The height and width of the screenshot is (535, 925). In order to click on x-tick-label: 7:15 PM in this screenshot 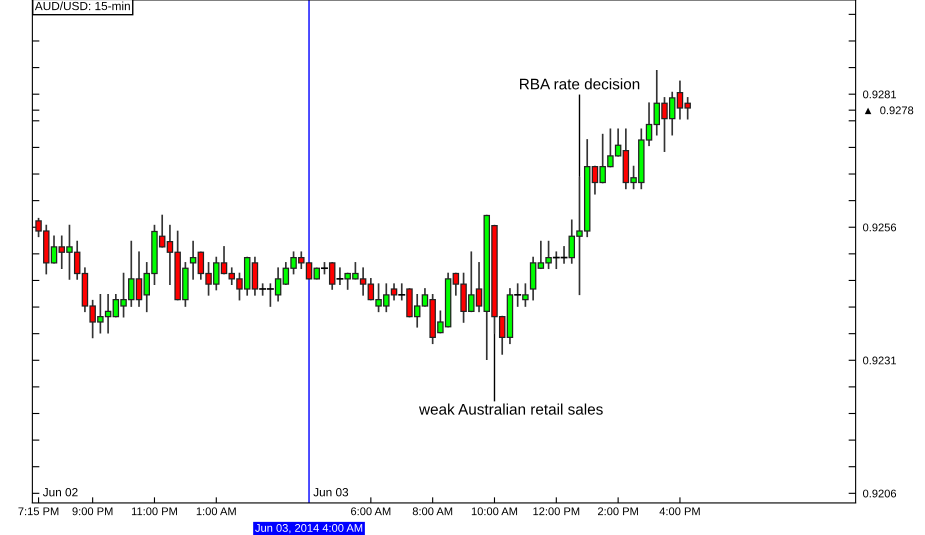, I will do `click(38, 511)`.